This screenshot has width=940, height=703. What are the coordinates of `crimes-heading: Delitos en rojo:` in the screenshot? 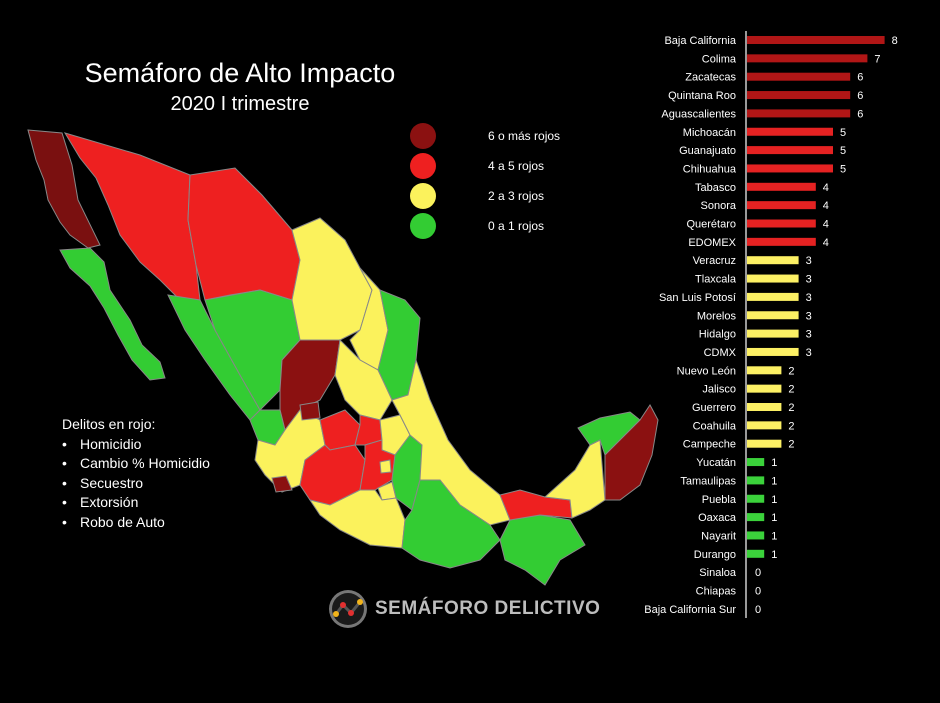 It's located at (109, 424).